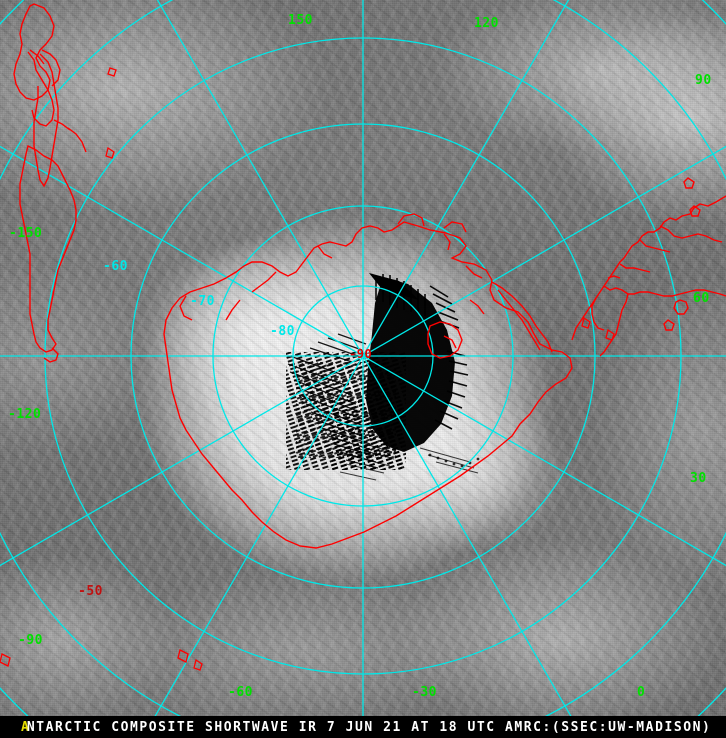 The height and width of the screenshot is (738, 726). Describe the element at coordinates (50, 95) in the screenshot. I see `new-zealand` at that location.